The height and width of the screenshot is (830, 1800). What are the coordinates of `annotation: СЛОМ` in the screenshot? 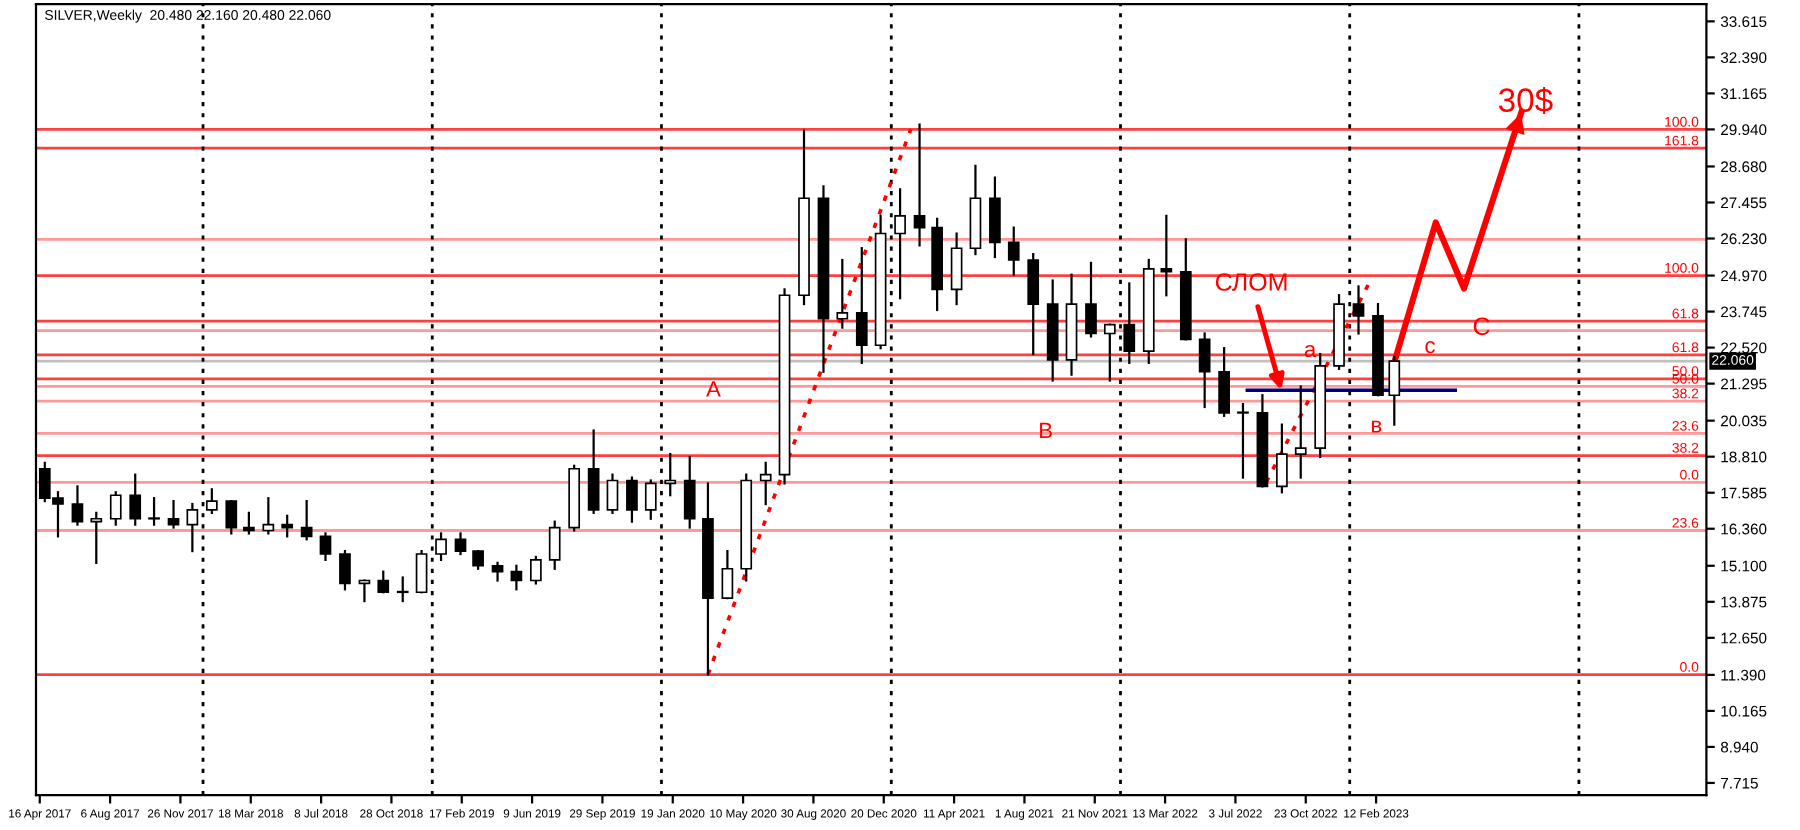 It's located at (1251, 282).